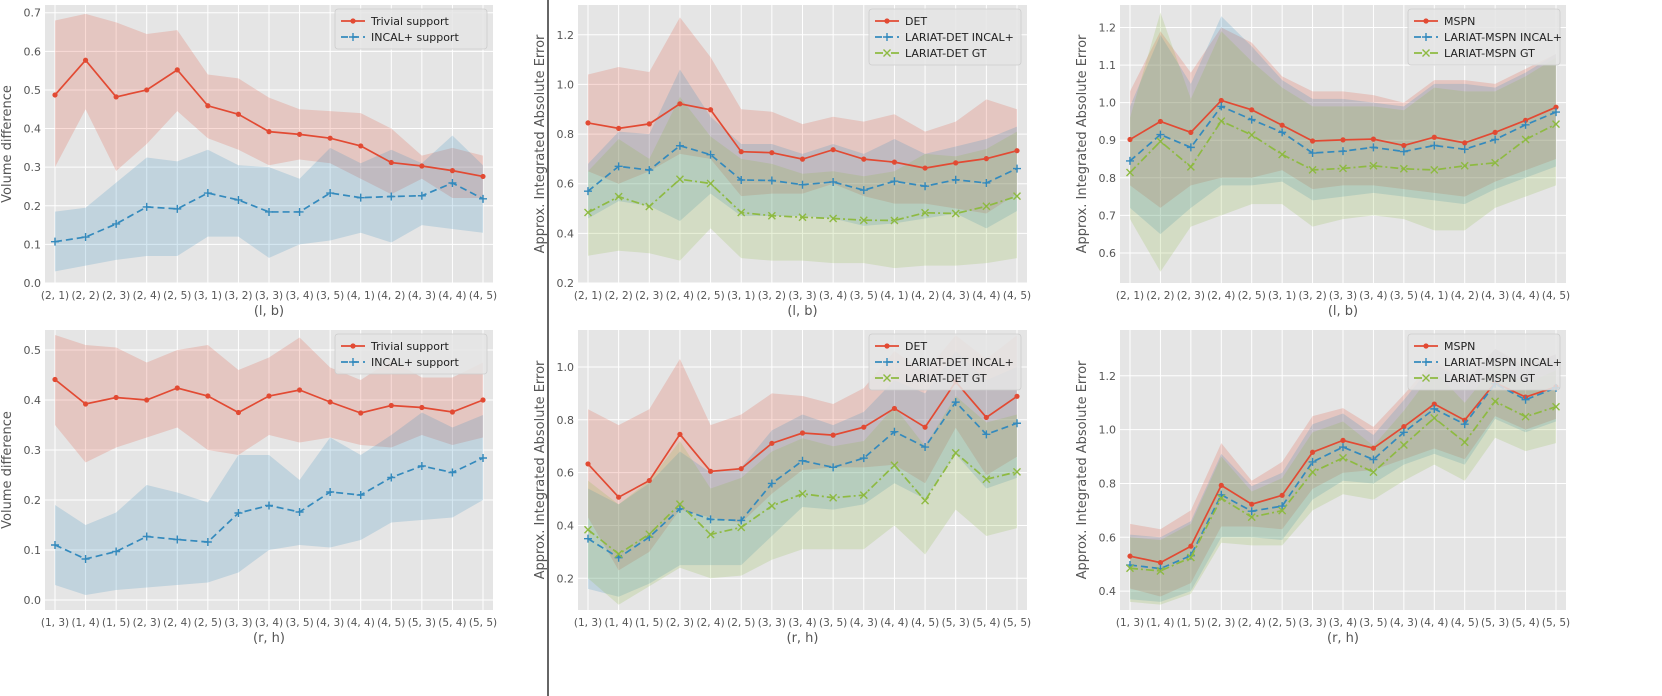  Describe the element at coordinates (959, 362) in the screenshot. I see `legend-label: LARIAT-DET INCAL+` at that location.